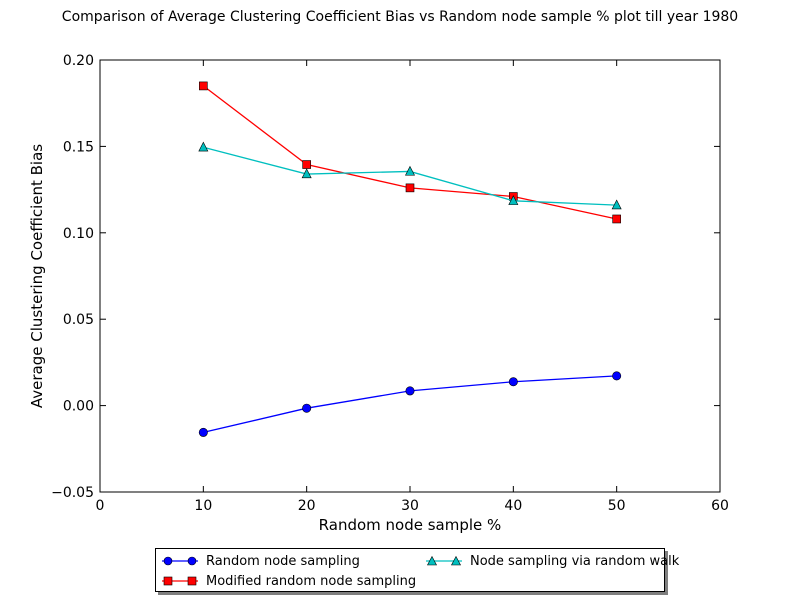 This screenshot has height=600, width=800. What do you see at coordinates (78, 61) in the screenshot?
I see `y-tick-label: 0.20` at bounding box center [78, 61].